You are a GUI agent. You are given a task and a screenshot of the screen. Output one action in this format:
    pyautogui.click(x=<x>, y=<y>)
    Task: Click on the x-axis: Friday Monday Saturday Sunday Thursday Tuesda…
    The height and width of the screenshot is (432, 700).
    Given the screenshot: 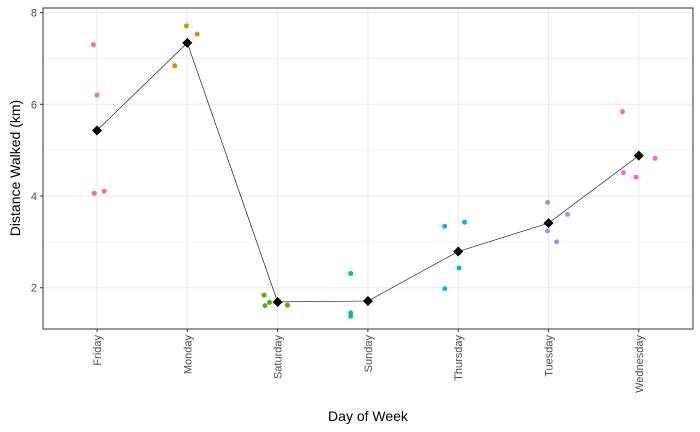 What is the action you would take?
    pyautogui.click(x=369, y=361)
    